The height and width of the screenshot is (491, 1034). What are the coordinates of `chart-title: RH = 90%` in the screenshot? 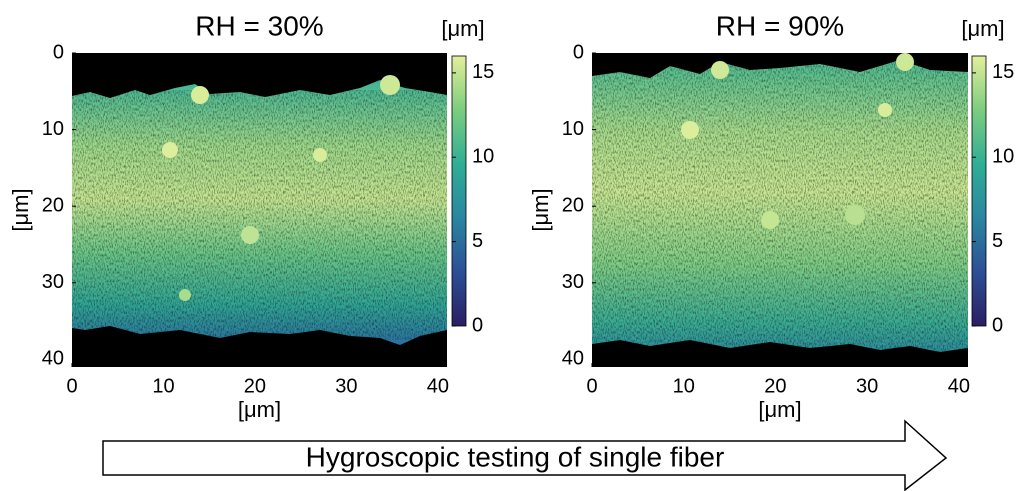 It's located at (780, 25).